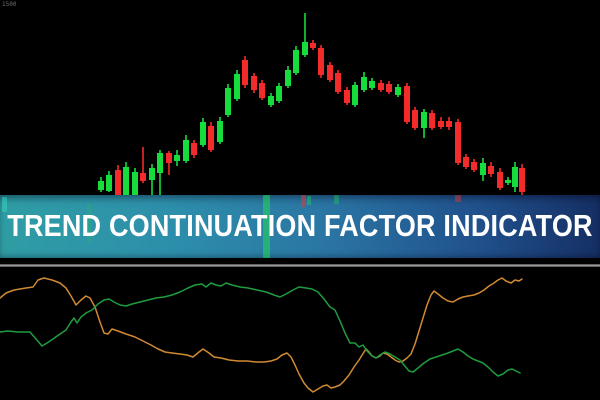  I want to click on watermark-text: 1500, so click(9, 4).